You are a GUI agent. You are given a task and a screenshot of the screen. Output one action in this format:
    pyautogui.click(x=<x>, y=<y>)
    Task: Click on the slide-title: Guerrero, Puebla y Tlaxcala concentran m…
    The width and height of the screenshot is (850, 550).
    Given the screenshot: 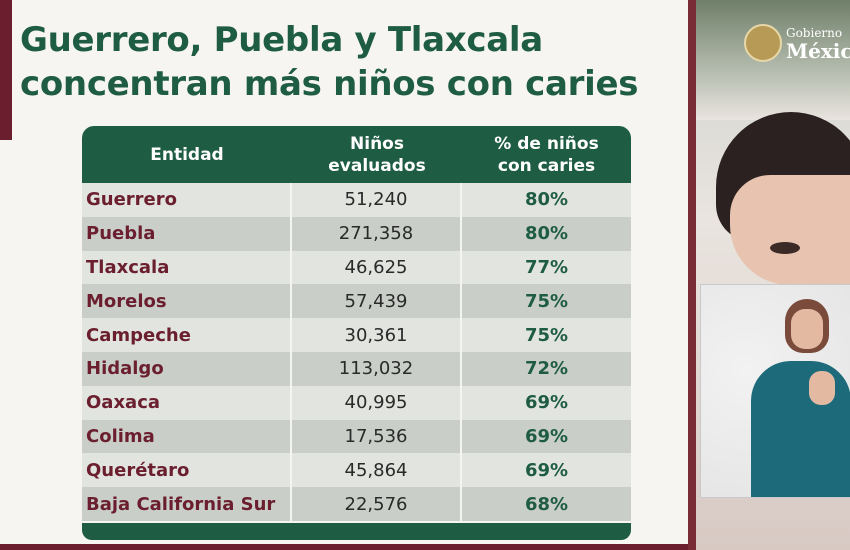 What is the action you would take?
    pyautogui.click(x=340, y=62)
    